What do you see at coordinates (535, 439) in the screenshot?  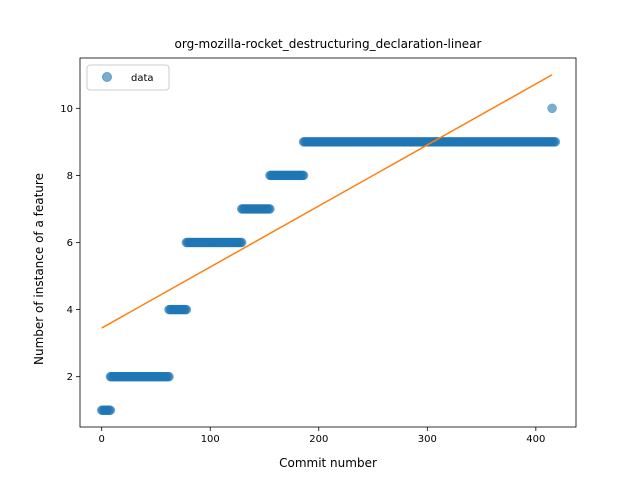 I see `x-tick-label: 400` at bounding box center [535, 439].